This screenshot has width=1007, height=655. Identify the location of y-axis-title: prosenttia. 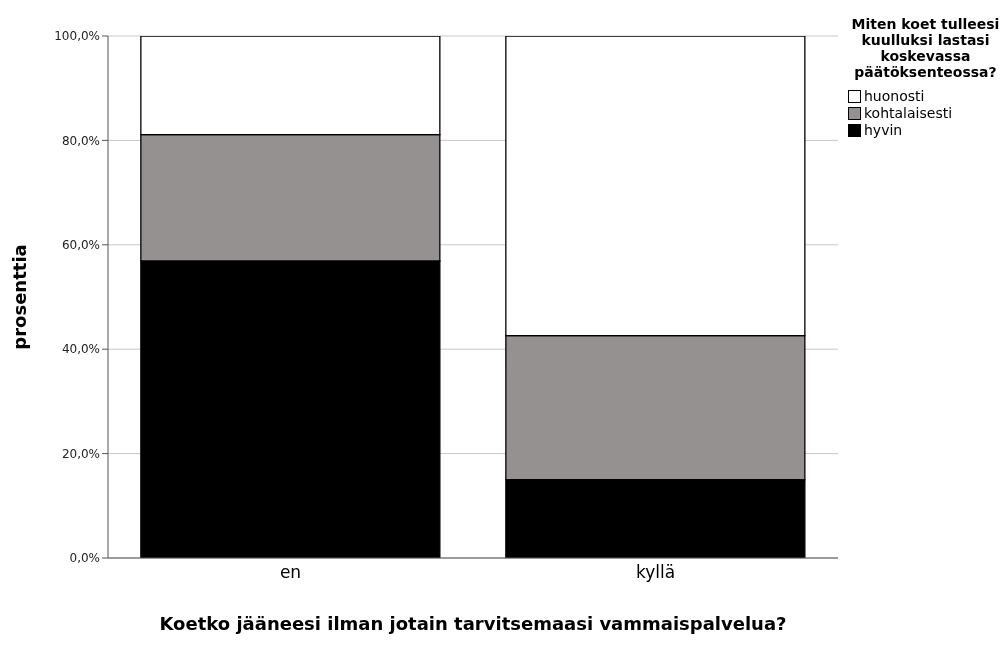
(20, 297).